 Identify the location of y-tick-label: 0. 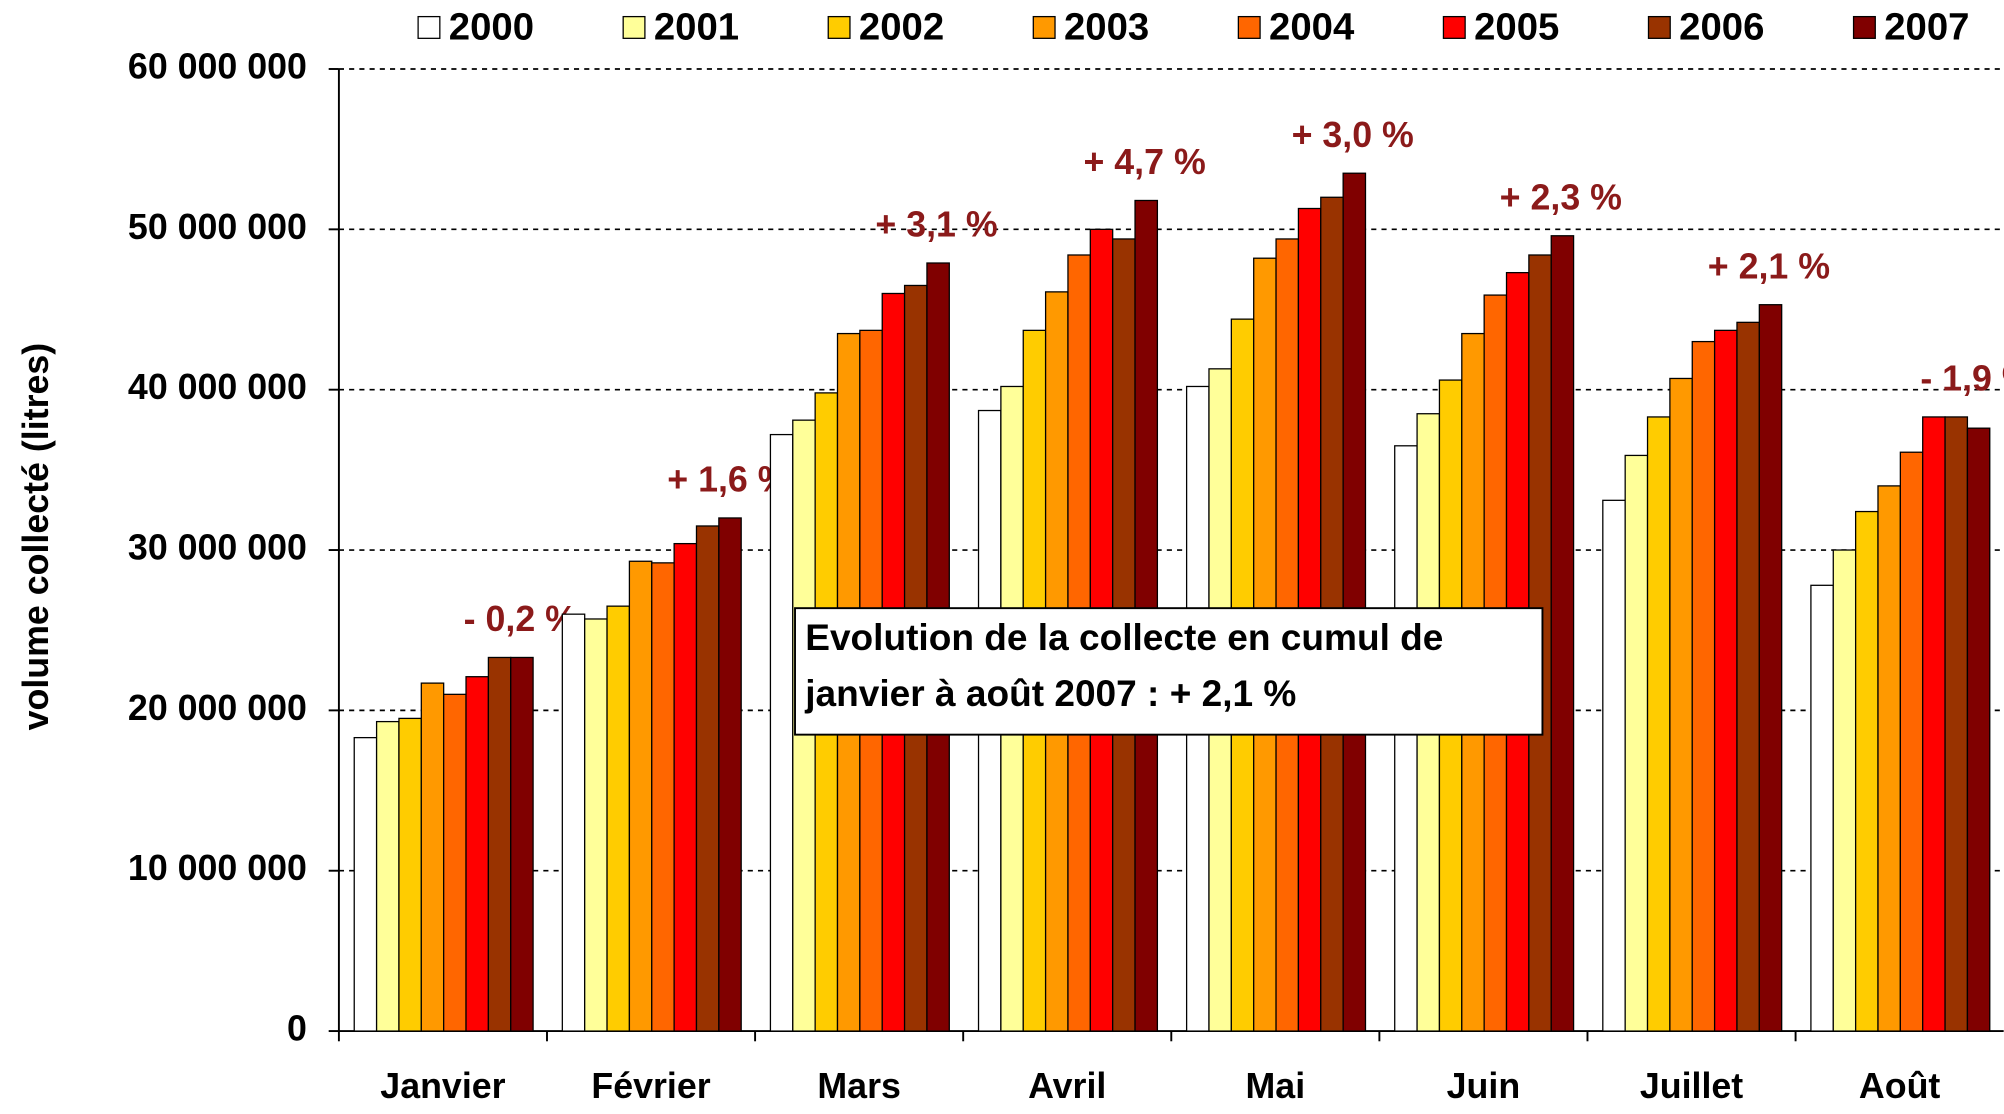
(297, 1029).